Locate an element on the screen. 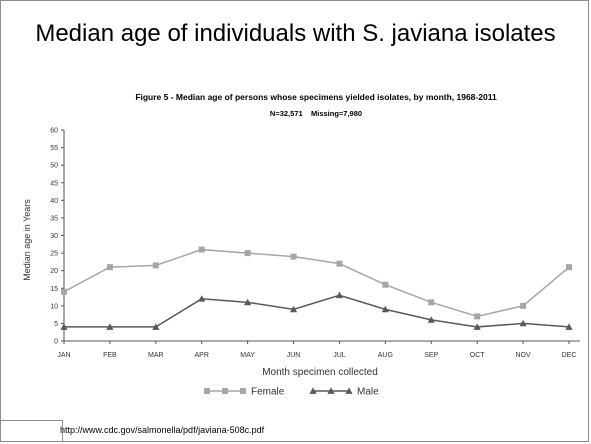 The width and height of the screenshot is (591, 444). y-tick-label: 25 is located at coordinates (54, 254).